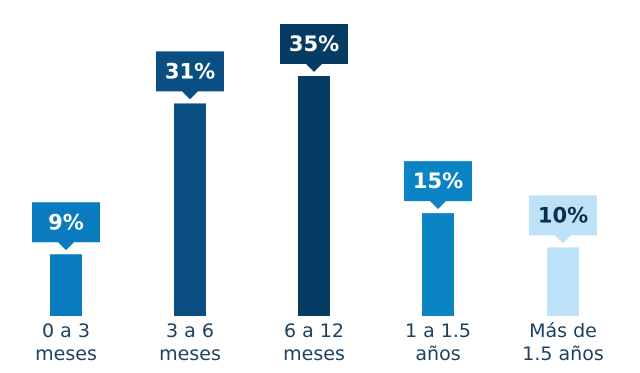 The height and width of the screenshot is (373, 640). I want to click on category-label: 3 a 6, so click(190, 331).